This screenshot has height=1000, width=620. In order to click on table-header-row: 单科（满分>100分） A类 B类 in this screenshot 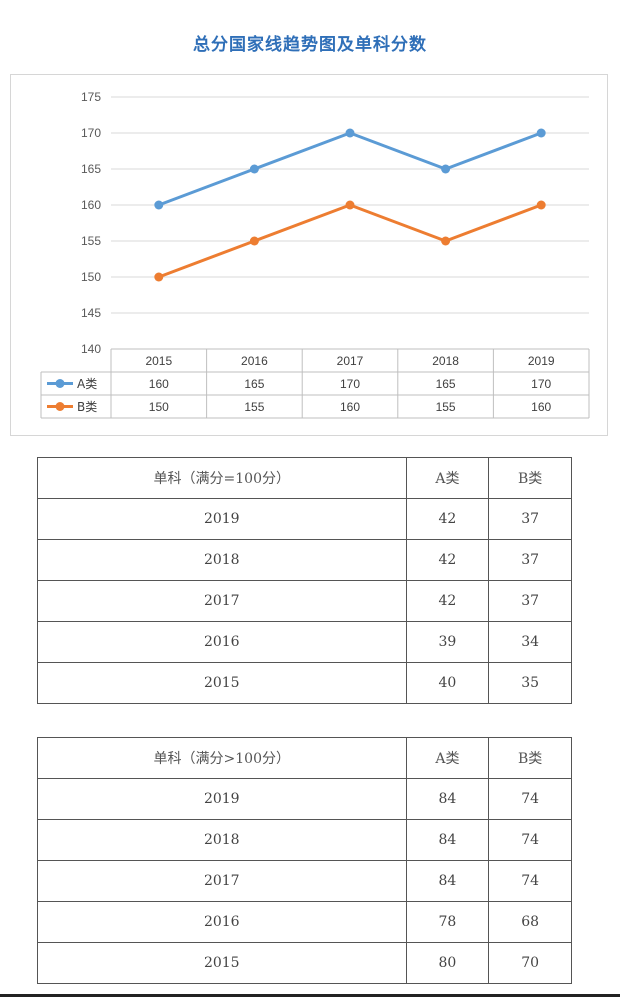, I will do `click(304, 758)`.